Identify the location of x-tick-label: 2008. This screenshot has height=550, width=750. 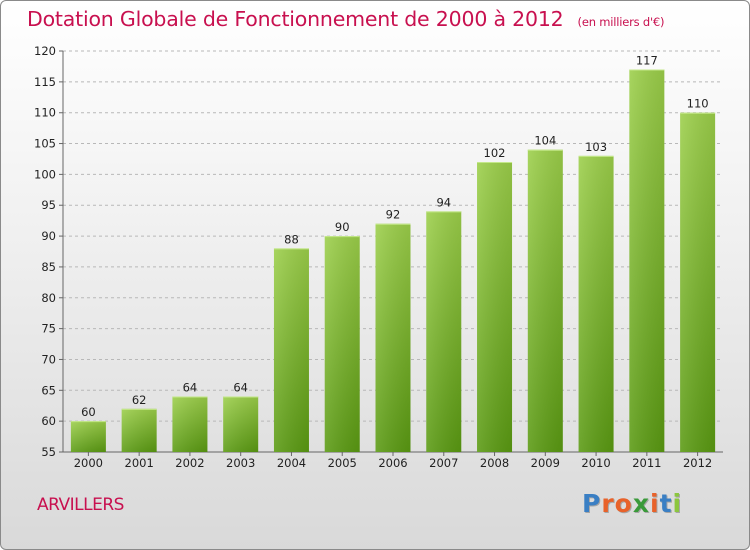
(494, 463).